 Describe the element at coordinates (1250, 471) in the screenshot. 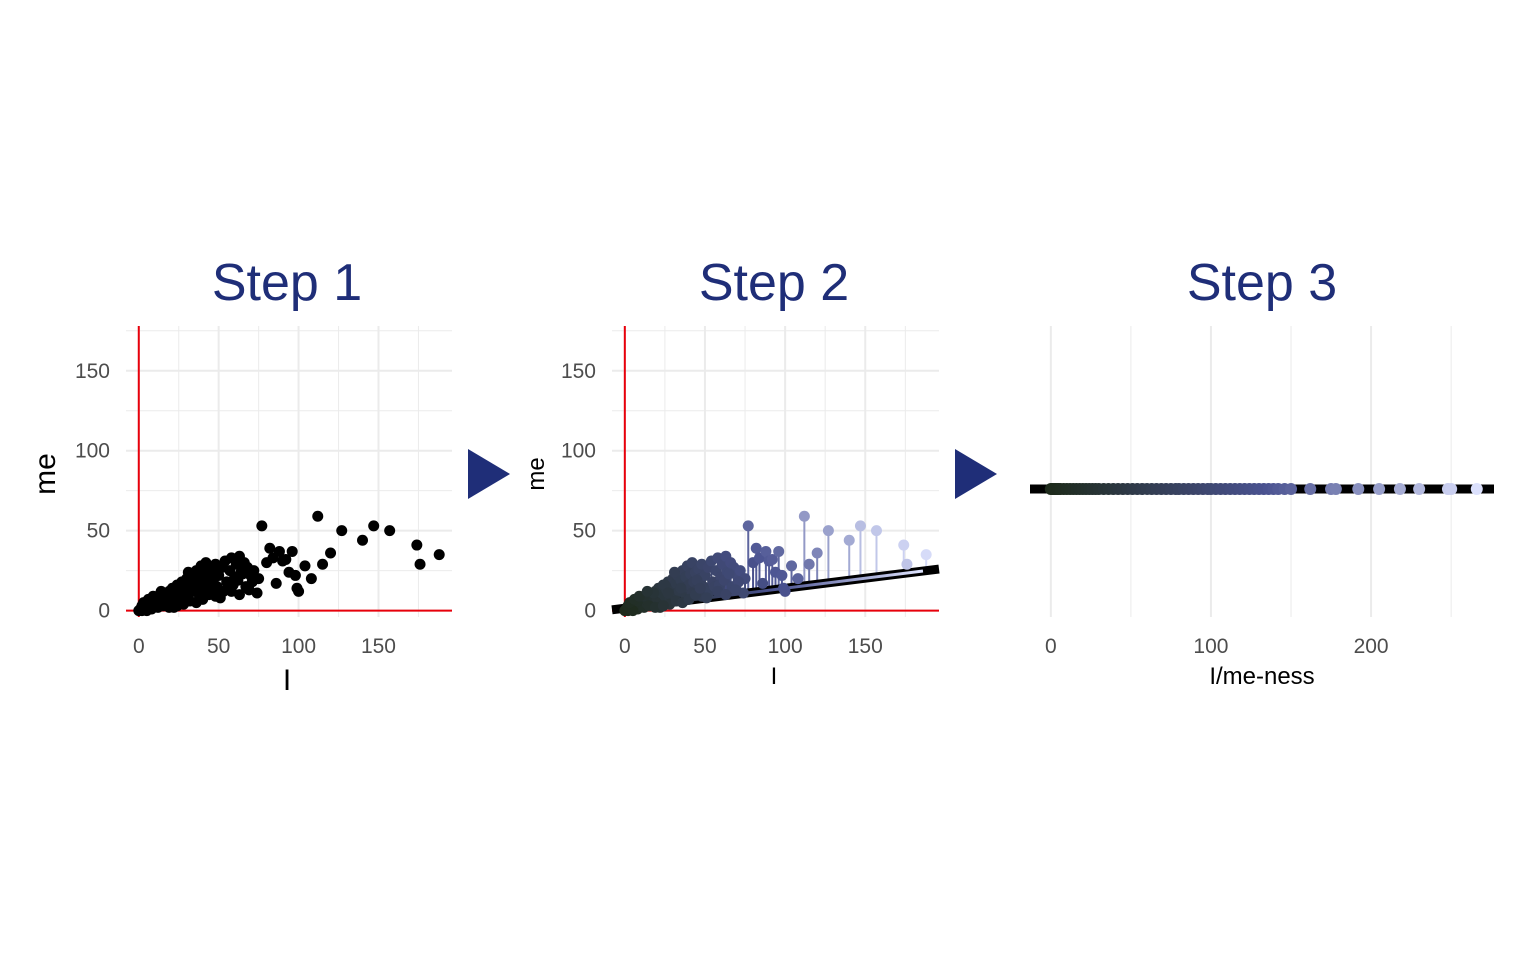

I see `panel-3-grid` at that location.